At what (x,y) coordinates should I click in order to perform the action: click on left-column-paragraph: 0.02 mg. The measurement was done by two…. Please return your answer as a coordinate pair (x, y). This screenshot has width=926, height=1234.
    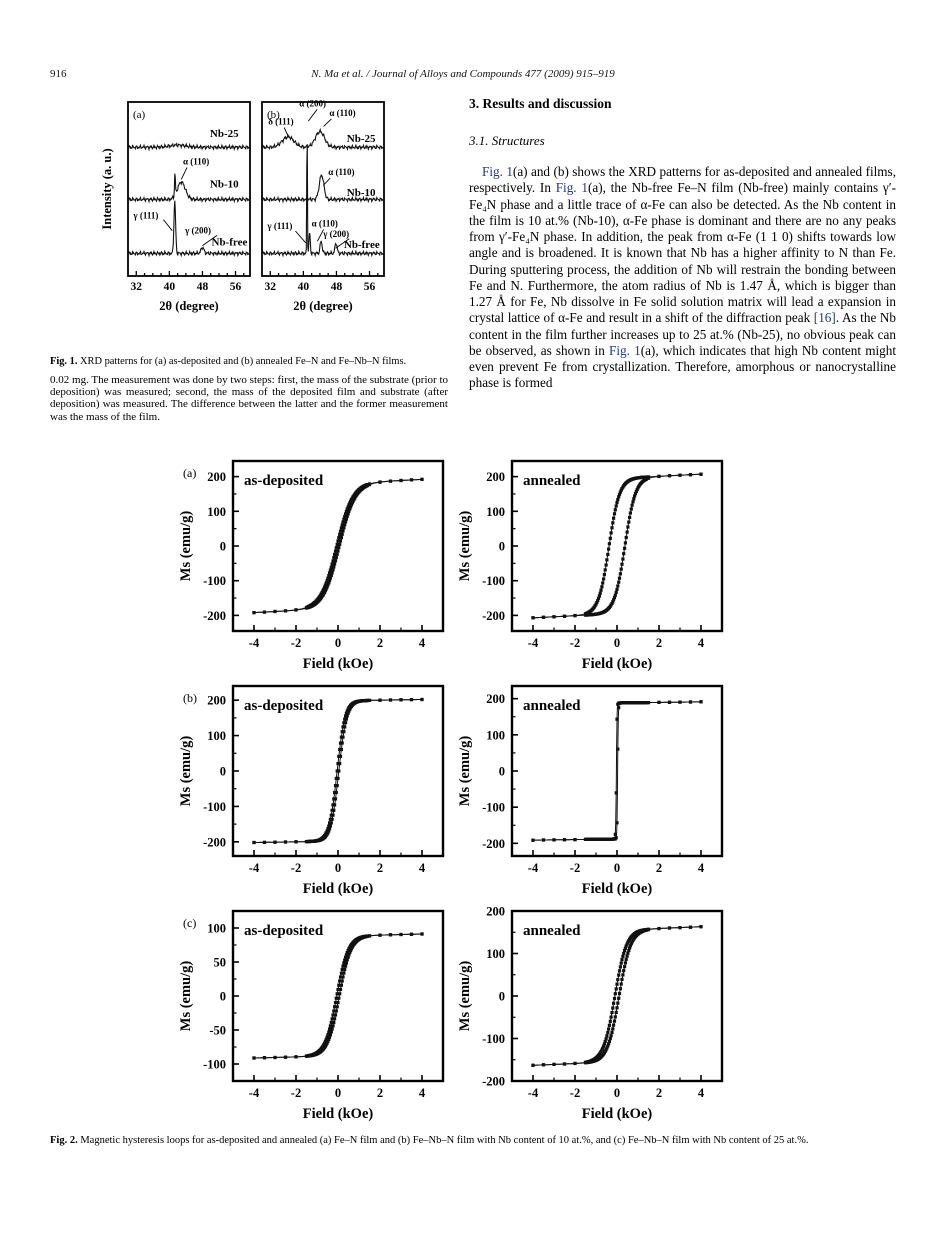
    Looking at the image, I should click on (249, 398).